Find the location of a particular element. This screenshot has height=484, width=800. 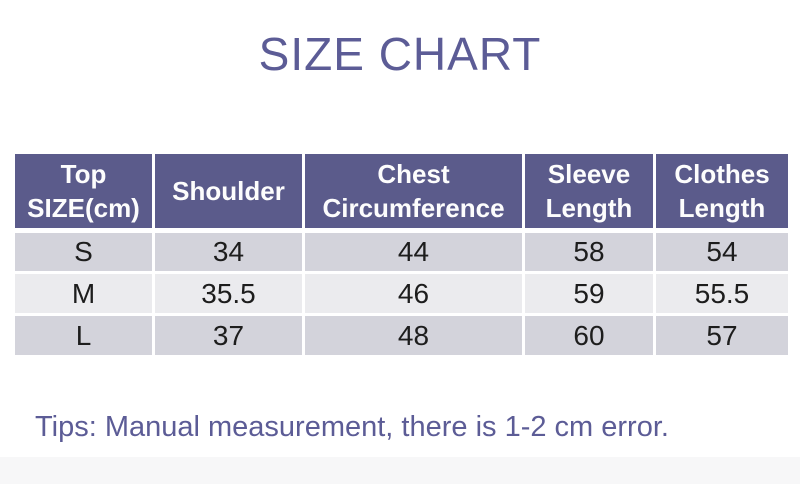

page-title: SIZE CHART is located at coordinates (400, 54).